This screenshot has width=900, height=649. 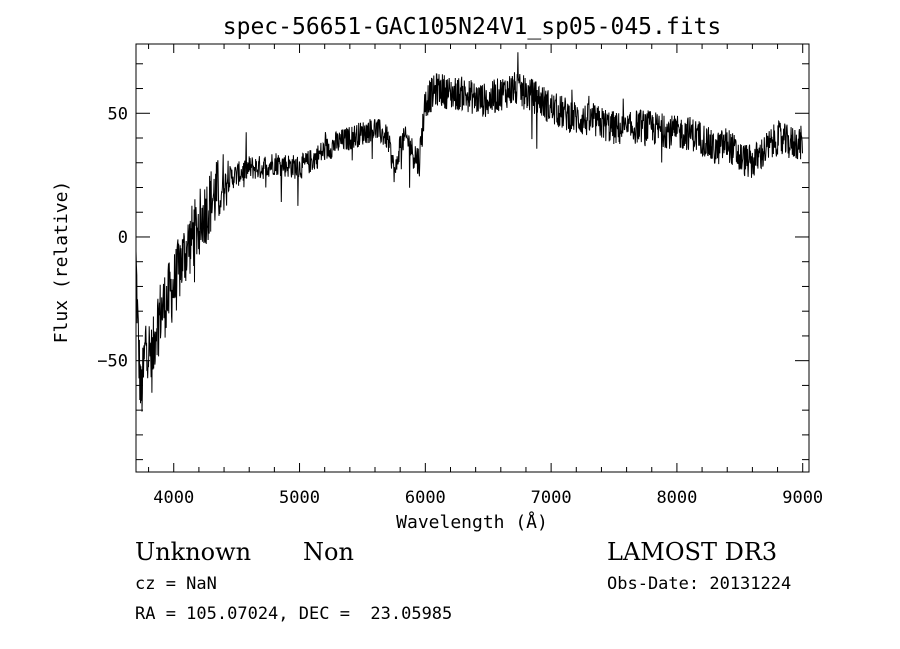 What do you see at coordinates (118, 114) in the screenshot?
I see `y-tick-label: 50` at bounding box center [118, 114].